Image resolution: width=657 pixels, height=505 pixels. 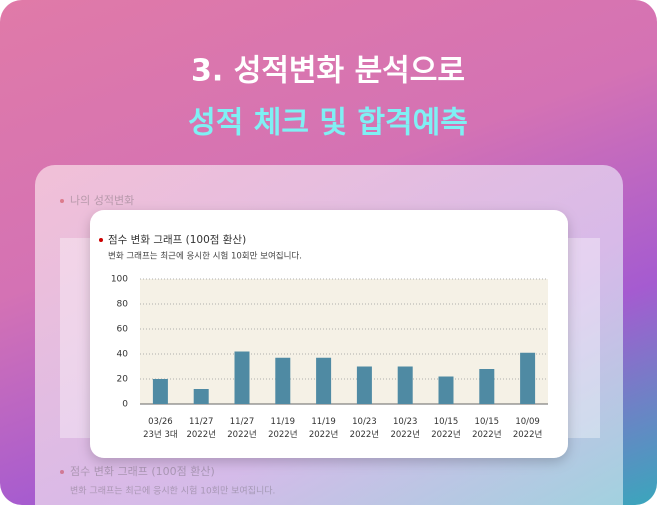 I want to click on y-tick-label: 20, so click(x=123, y=380).